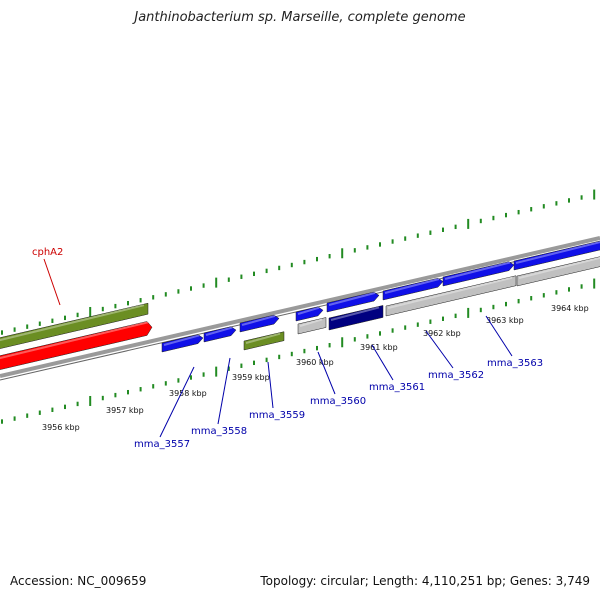  I want to click on gene-olive-left, so click(74, 325).